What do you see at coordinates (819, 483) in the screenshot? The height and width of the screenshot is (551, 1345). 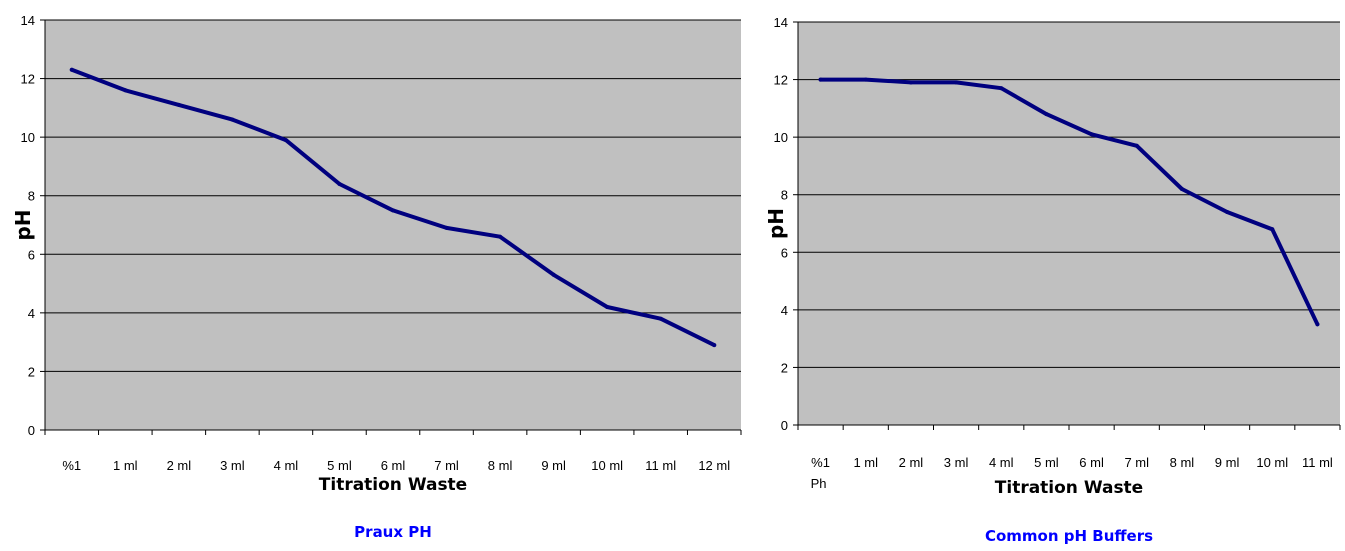 I see `buffers-x-tick-sublabel: Ph` at bounding box center [819, 483].